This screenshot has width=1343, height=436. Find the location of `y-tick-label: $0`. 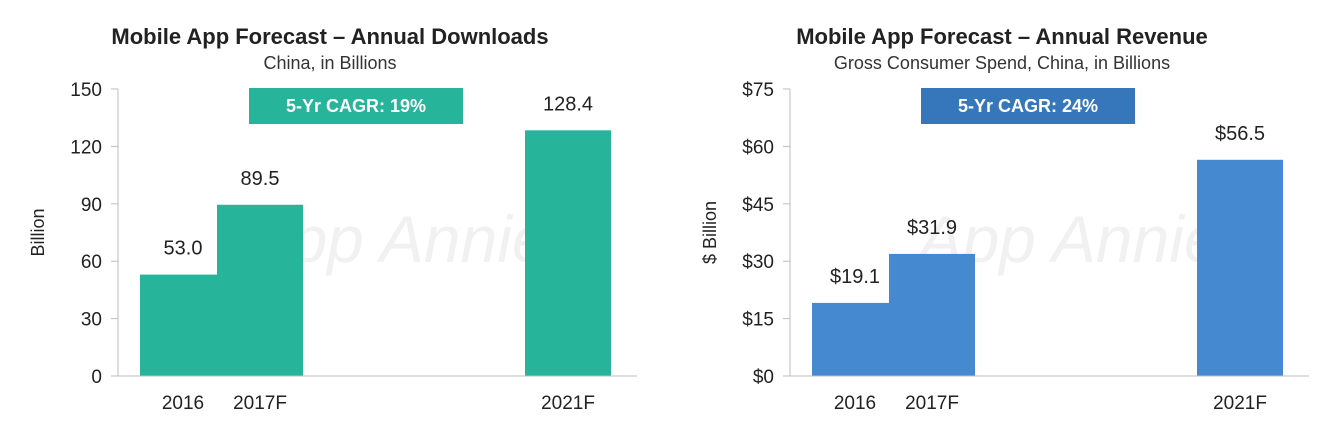

y-tick-label: $0 is located at coordinates (763, 377).